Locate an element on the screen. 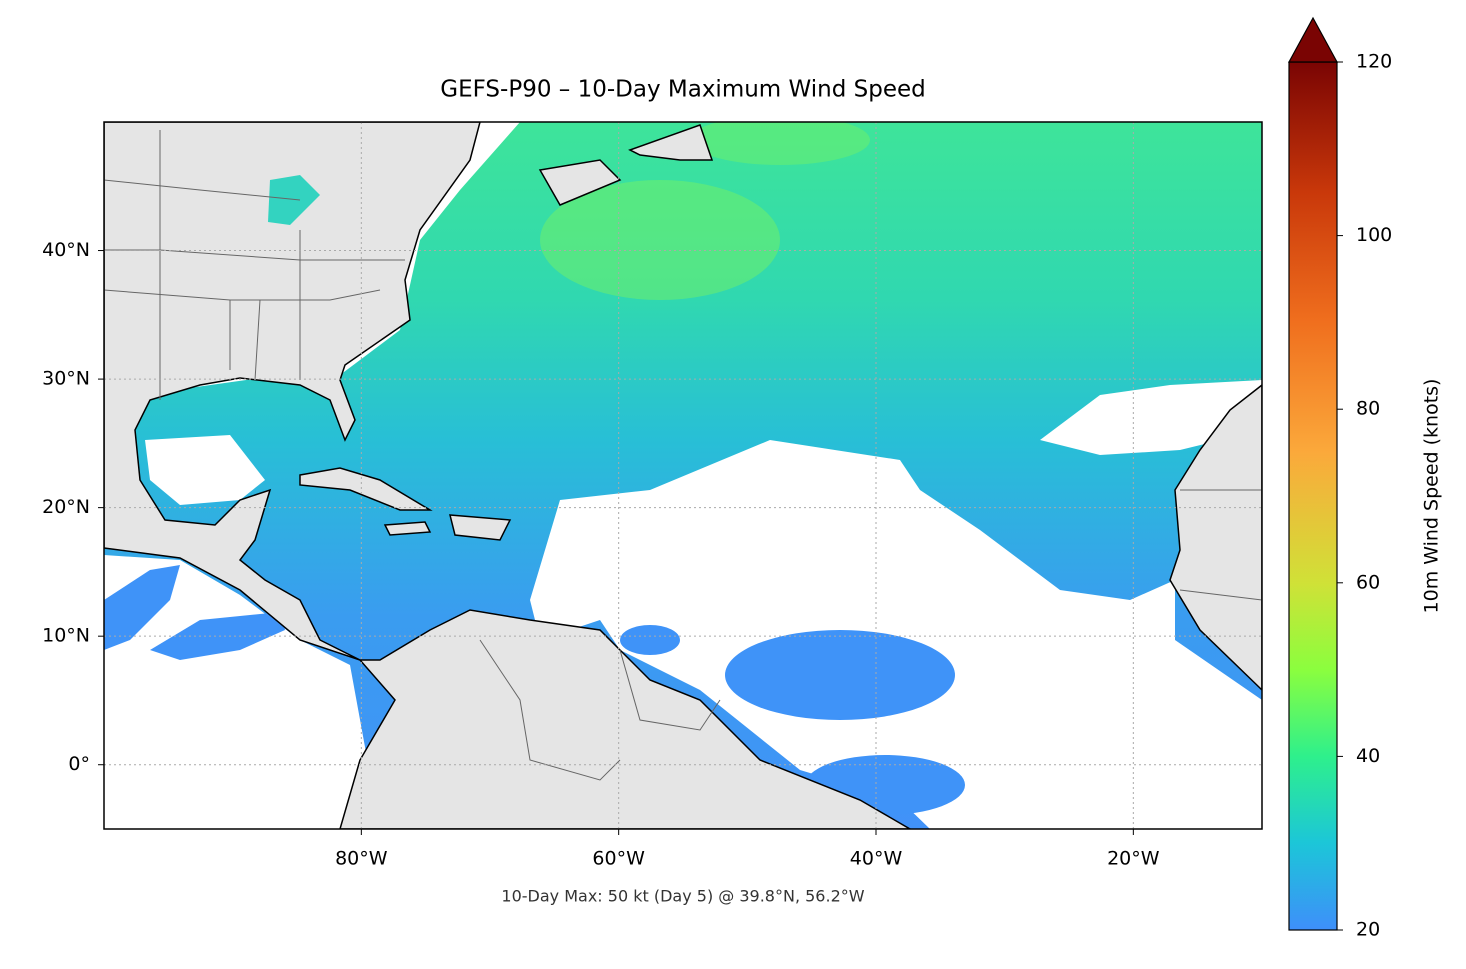 Image resolution: width=1466 pixels, height=969 pixels. colorbar-scale is located at coordinates (1313, 496).